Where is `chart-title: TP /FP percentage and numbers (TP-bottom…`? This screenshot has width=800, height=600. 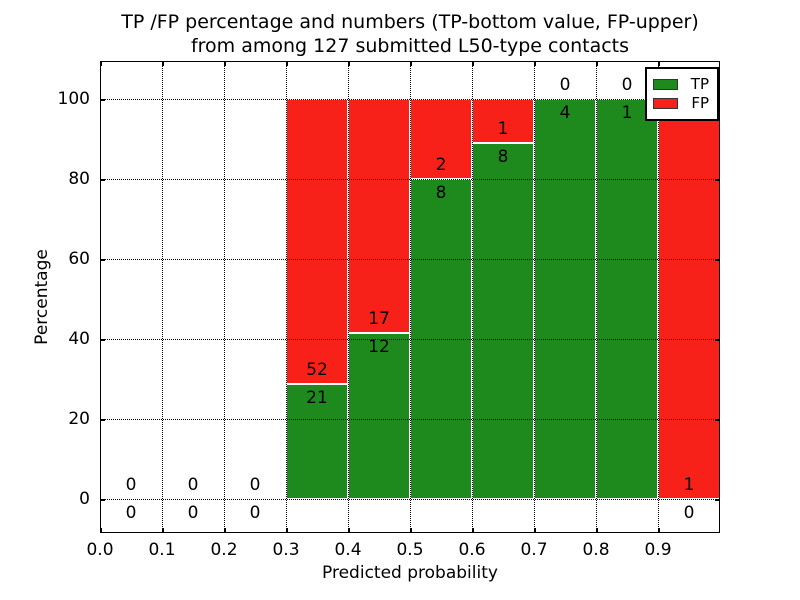 chart-title: TP /FP percentage and numbers (TP-bottom… is located at coordinates (410, 34).